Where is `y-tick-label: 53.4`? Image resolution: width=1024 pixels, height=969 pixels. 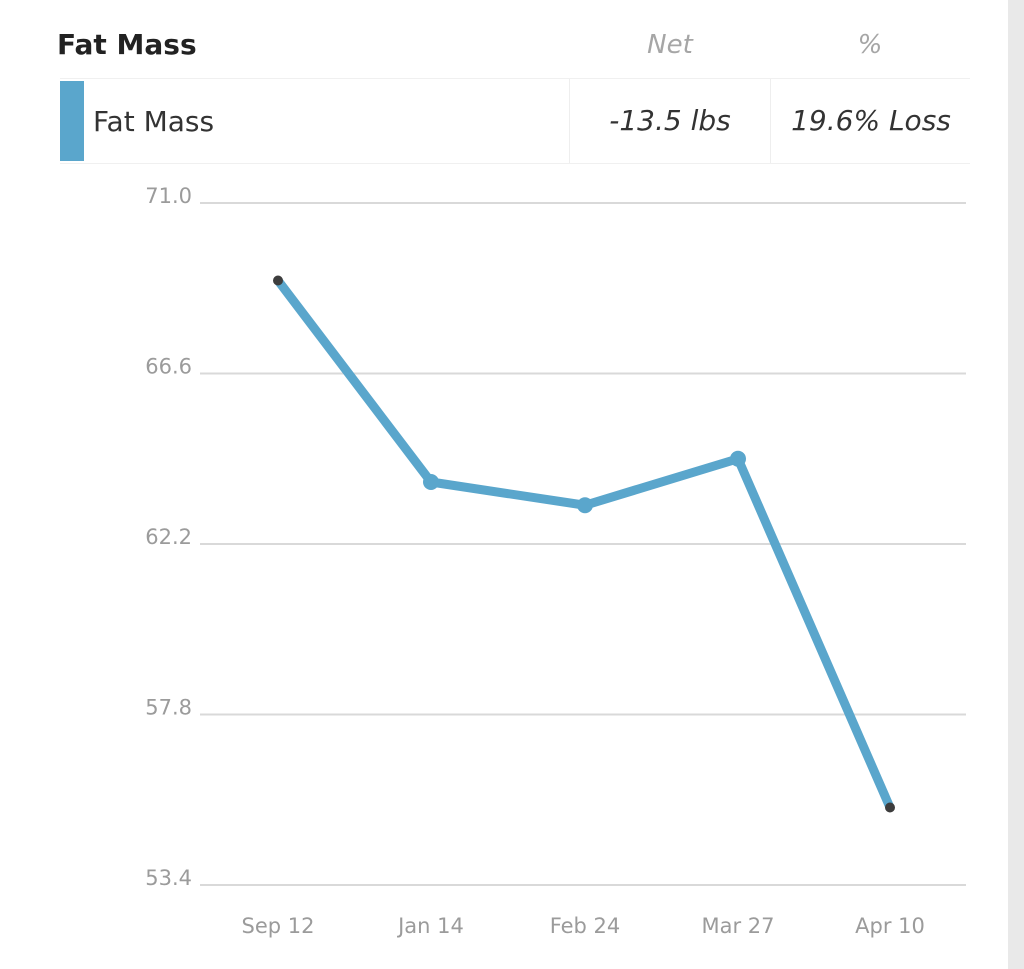 y-tick-label: 53.4 is located at coordinates (168, 878).